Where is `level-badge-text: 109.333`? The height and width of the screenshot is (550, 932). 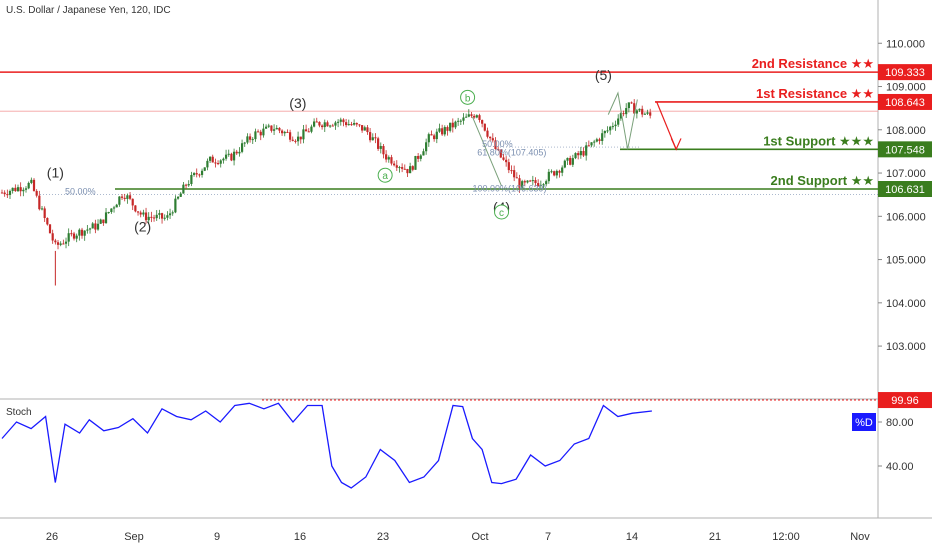 level-badge-text: 109.333 is located at coordinates (905, 73).